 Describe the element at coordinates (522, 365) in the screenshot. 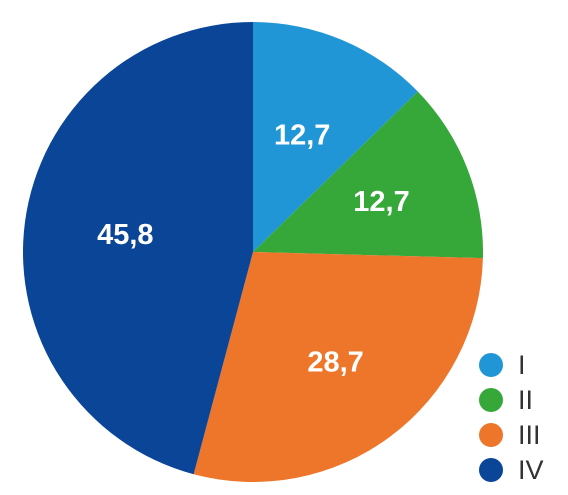

I see `legend-label-i: I` at that location.